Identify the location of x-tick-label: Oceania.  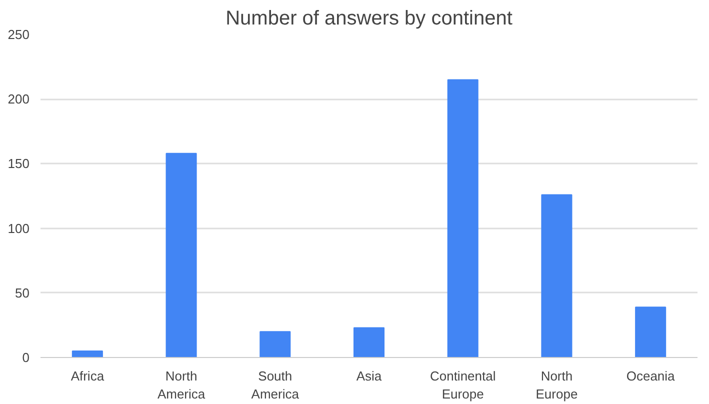
(651, 376).